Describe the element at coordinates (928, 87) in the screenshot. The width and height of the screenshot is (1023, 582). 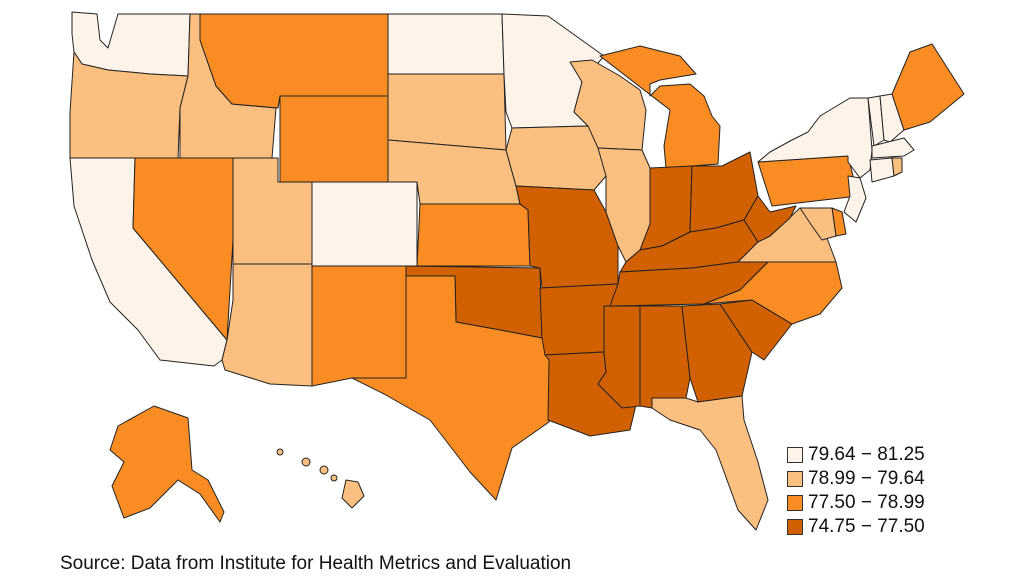
I see `state-maine` at that location.